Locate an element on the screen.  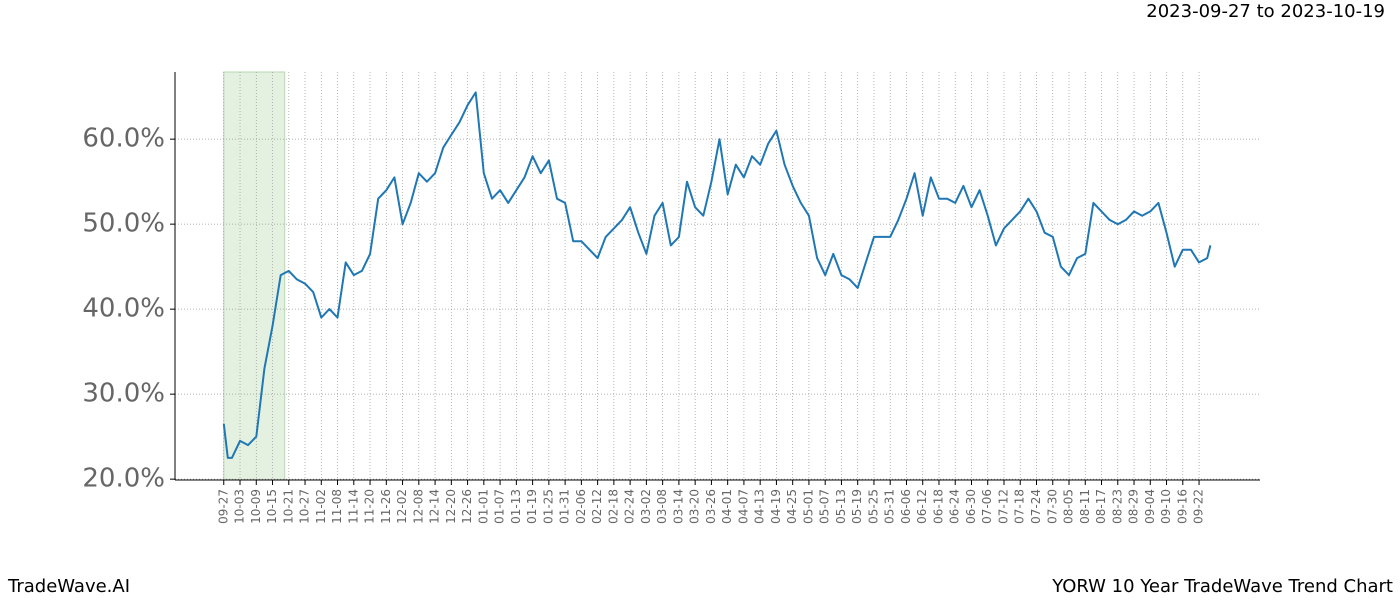
x-tick-label: 11-02 is located at coordinates (321, 506).